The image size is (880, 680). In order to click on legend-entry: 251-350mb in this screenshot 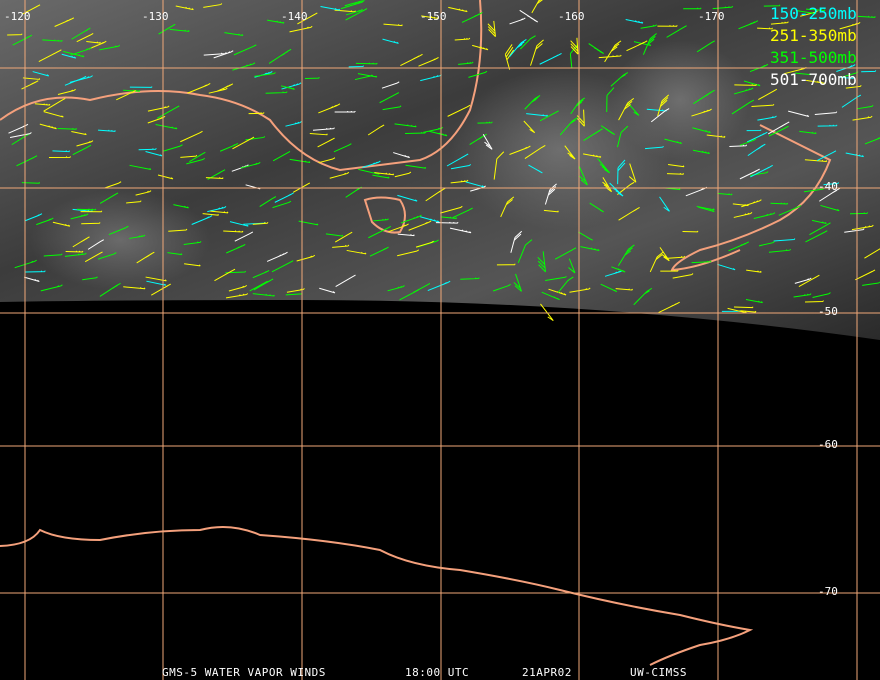, I will do `click(813, 35)`.